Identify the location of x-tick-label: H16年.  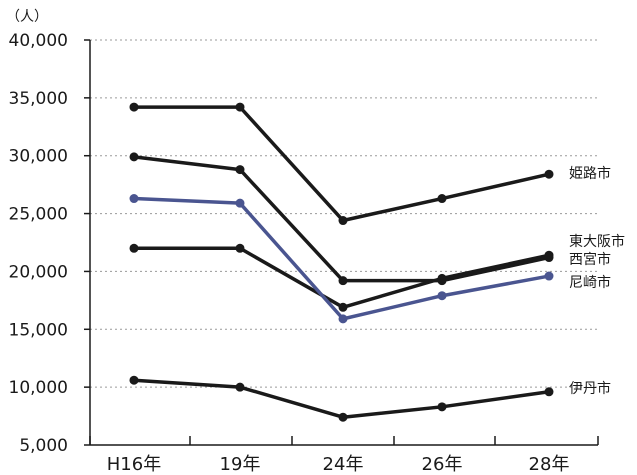
(134, 464).